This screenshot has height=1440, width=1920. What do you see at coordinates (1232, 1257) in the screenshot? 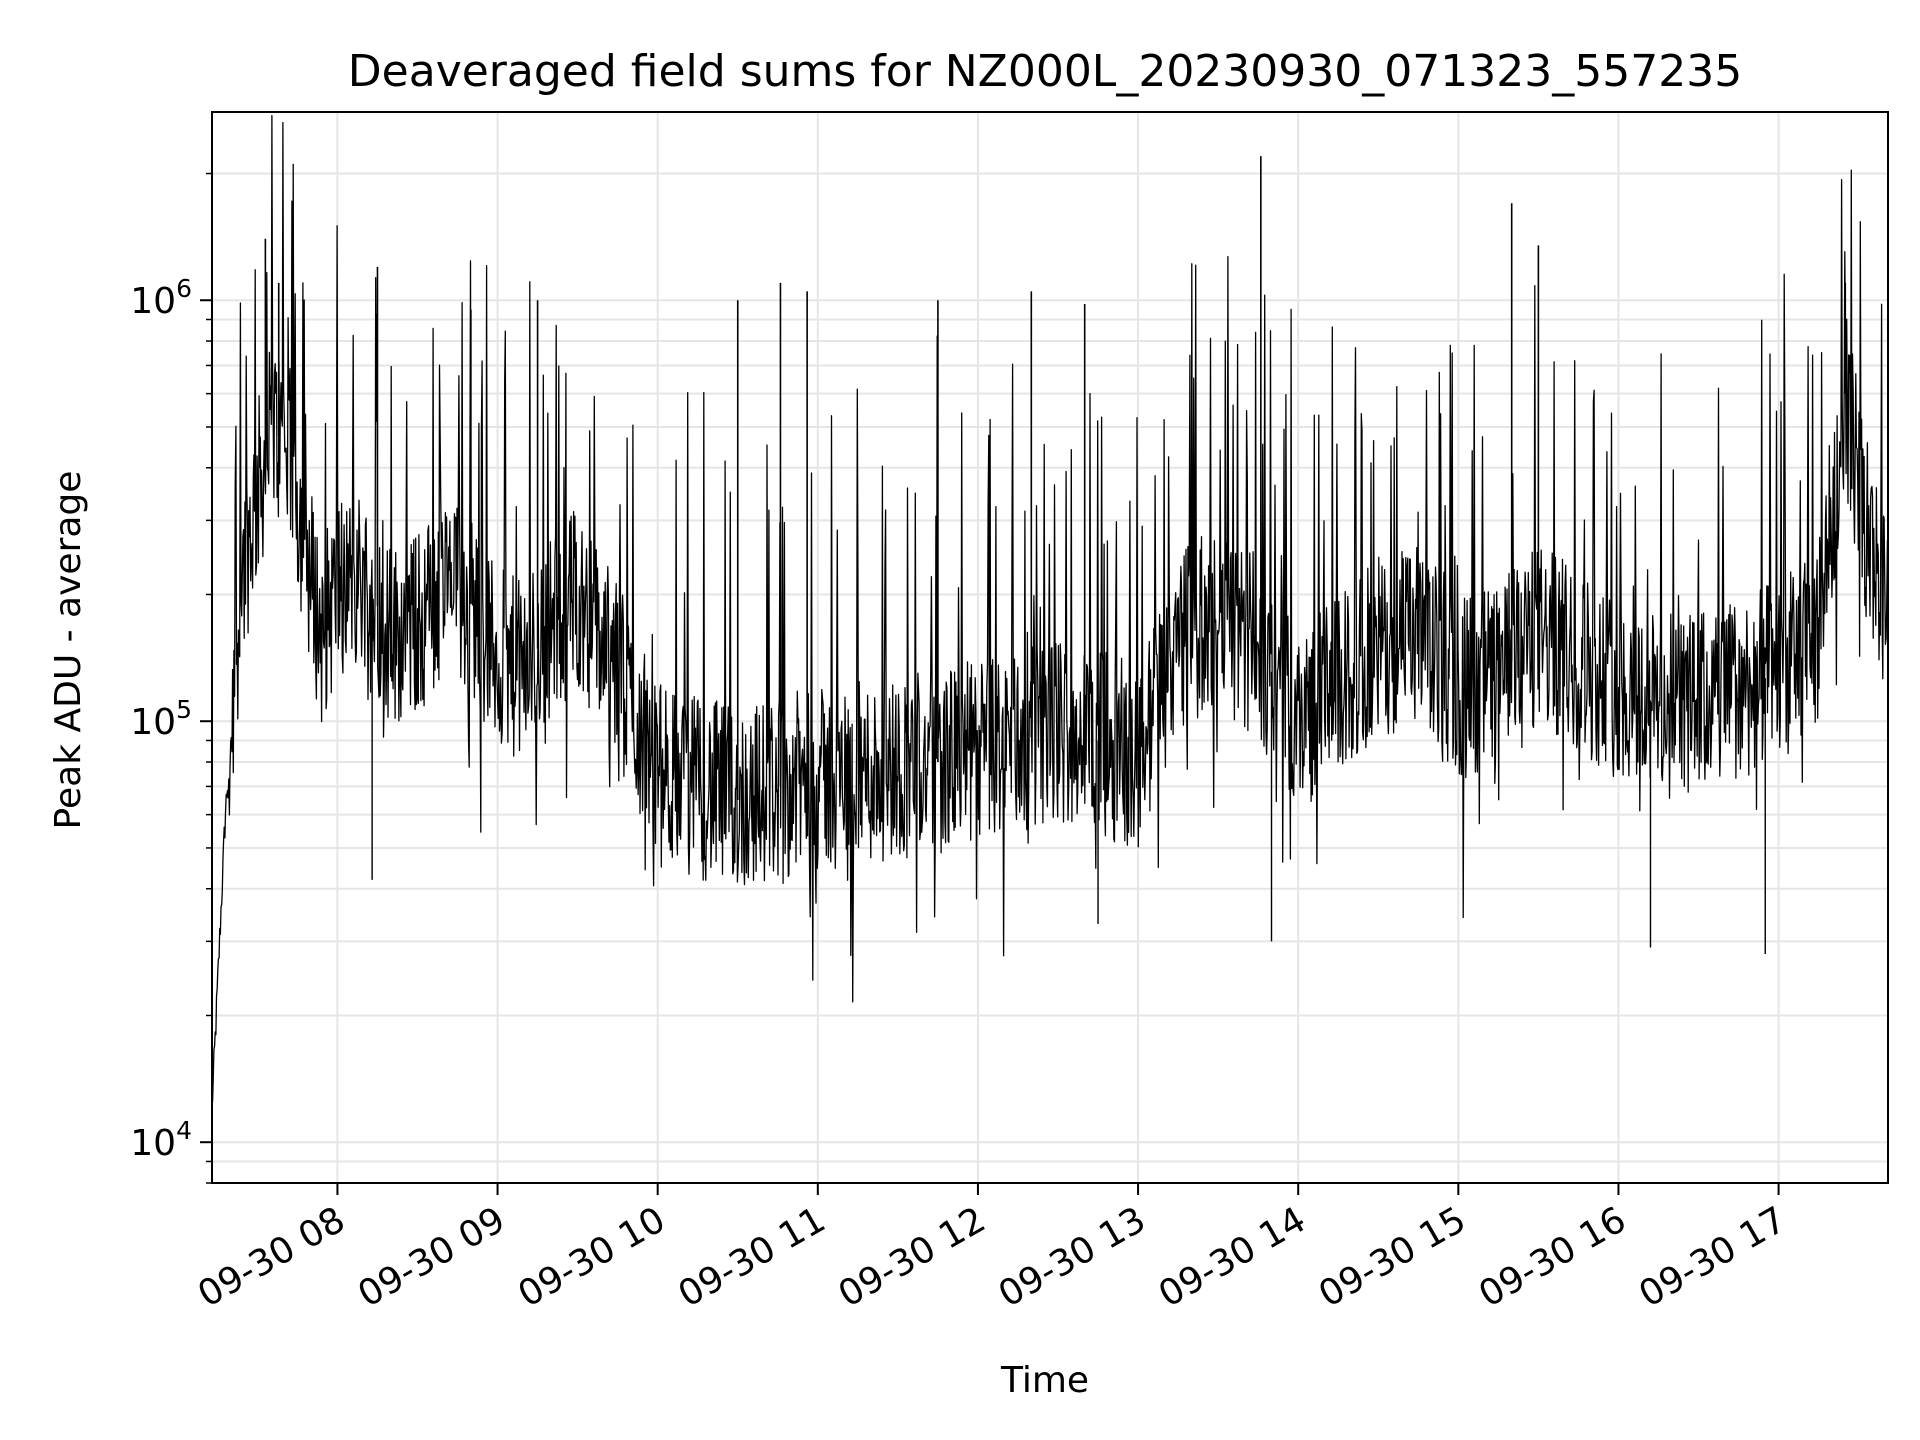
I see `x-tick-label: 09-30 14` at bounding box center [1232, 1257].